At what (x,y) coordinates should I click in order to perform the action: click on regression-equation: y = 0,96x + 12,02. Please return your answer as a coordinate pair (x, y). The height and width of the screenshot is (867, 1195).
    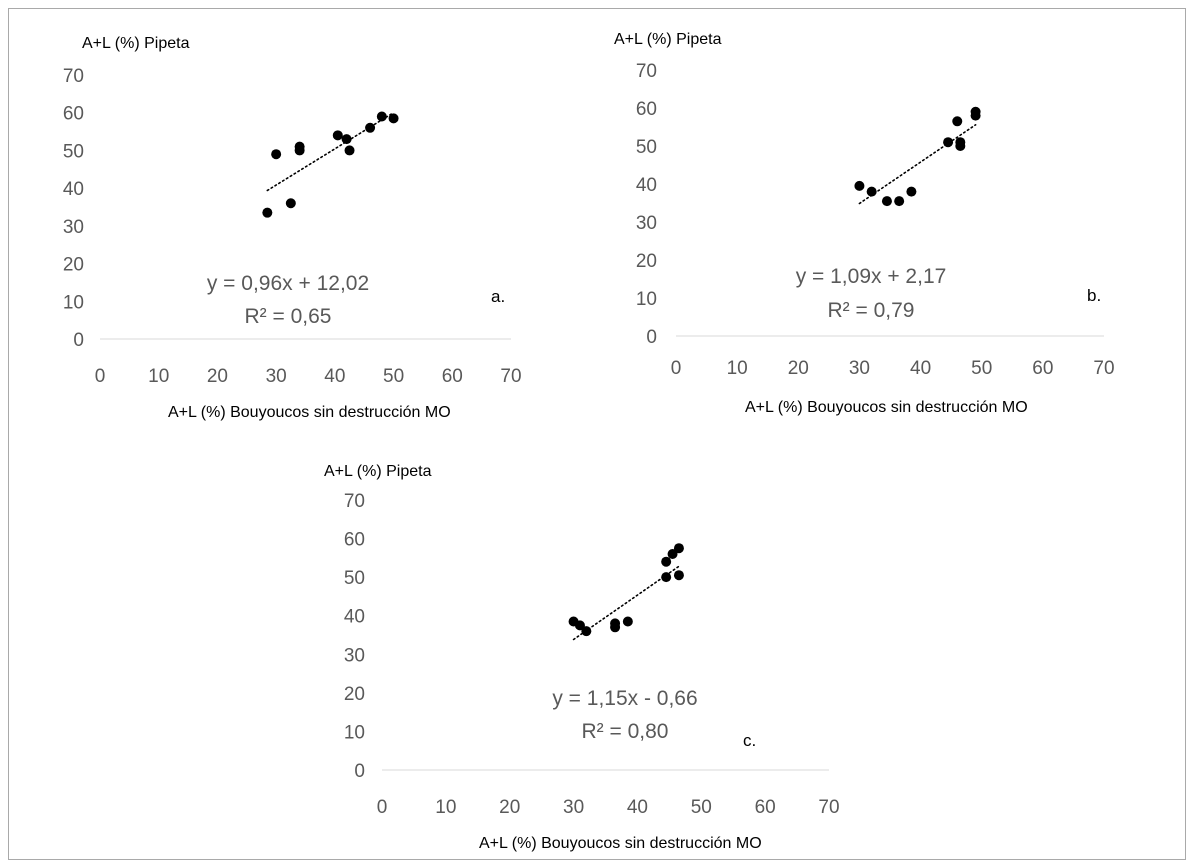
    Looking at the image, I should click on (288, 283).